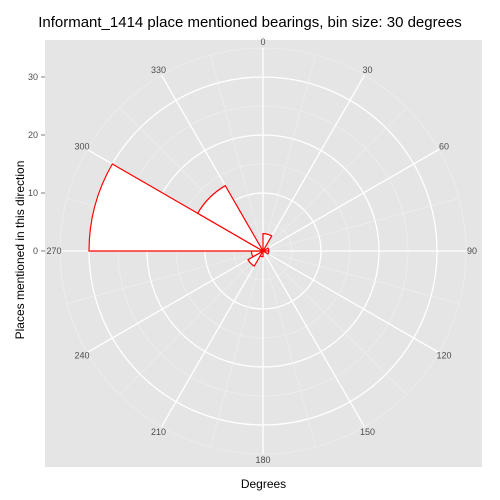  What do you see at coordinates (33, 193) in the screenshot?
I see `radial-tick-label: 10` at bounding box center [33, 193].